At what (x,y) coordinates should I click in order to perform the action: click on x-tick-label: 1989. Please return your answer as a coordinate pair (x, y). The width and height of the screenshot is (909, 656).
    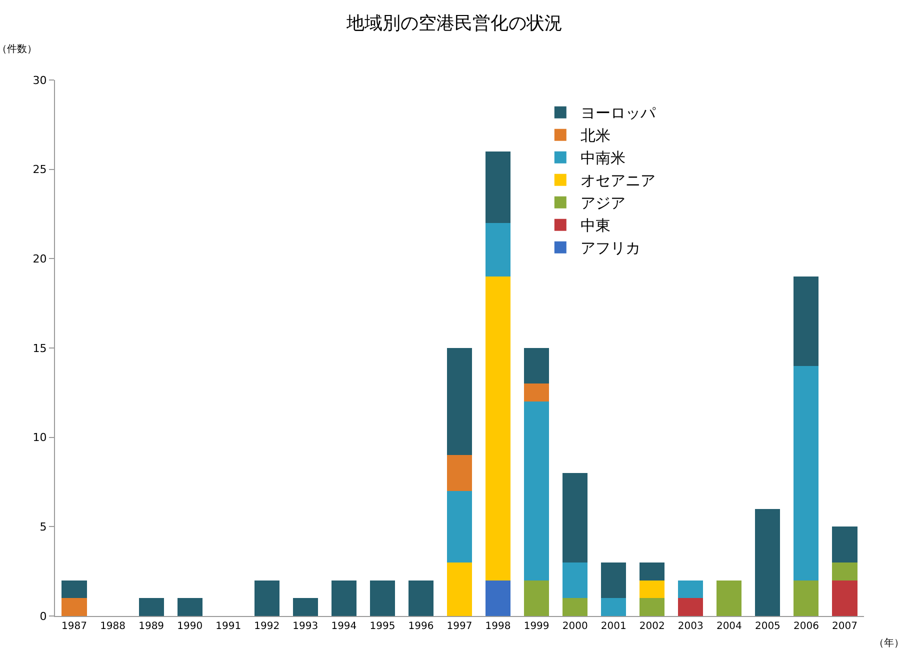
    Looking at the image, I should click on (151, 626).